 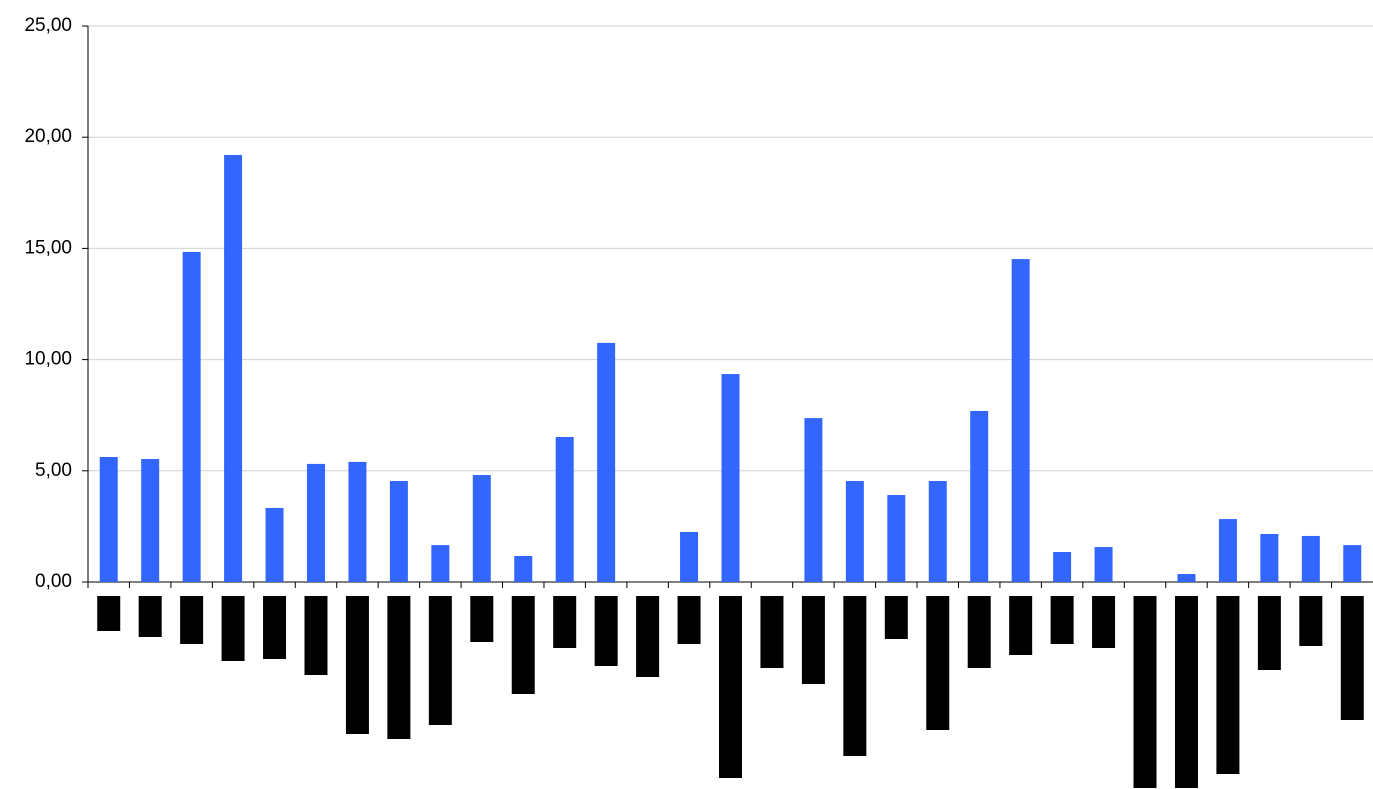 I want to click on y-tick-label: 25,00, so click(x=48, y=25).